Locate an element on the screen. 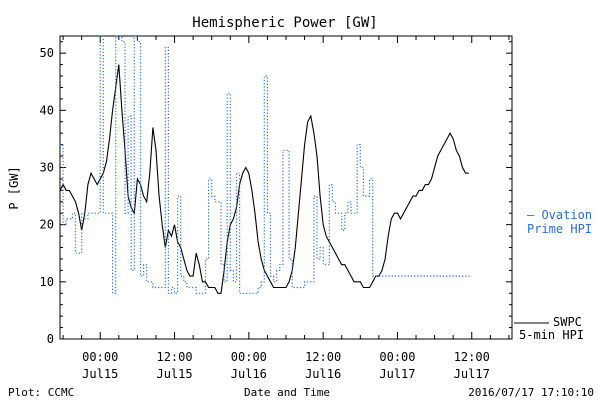 The width and height of the screenshot is (600, 400). y-axis-label: P [GW] is located at coordinates (14, 187).